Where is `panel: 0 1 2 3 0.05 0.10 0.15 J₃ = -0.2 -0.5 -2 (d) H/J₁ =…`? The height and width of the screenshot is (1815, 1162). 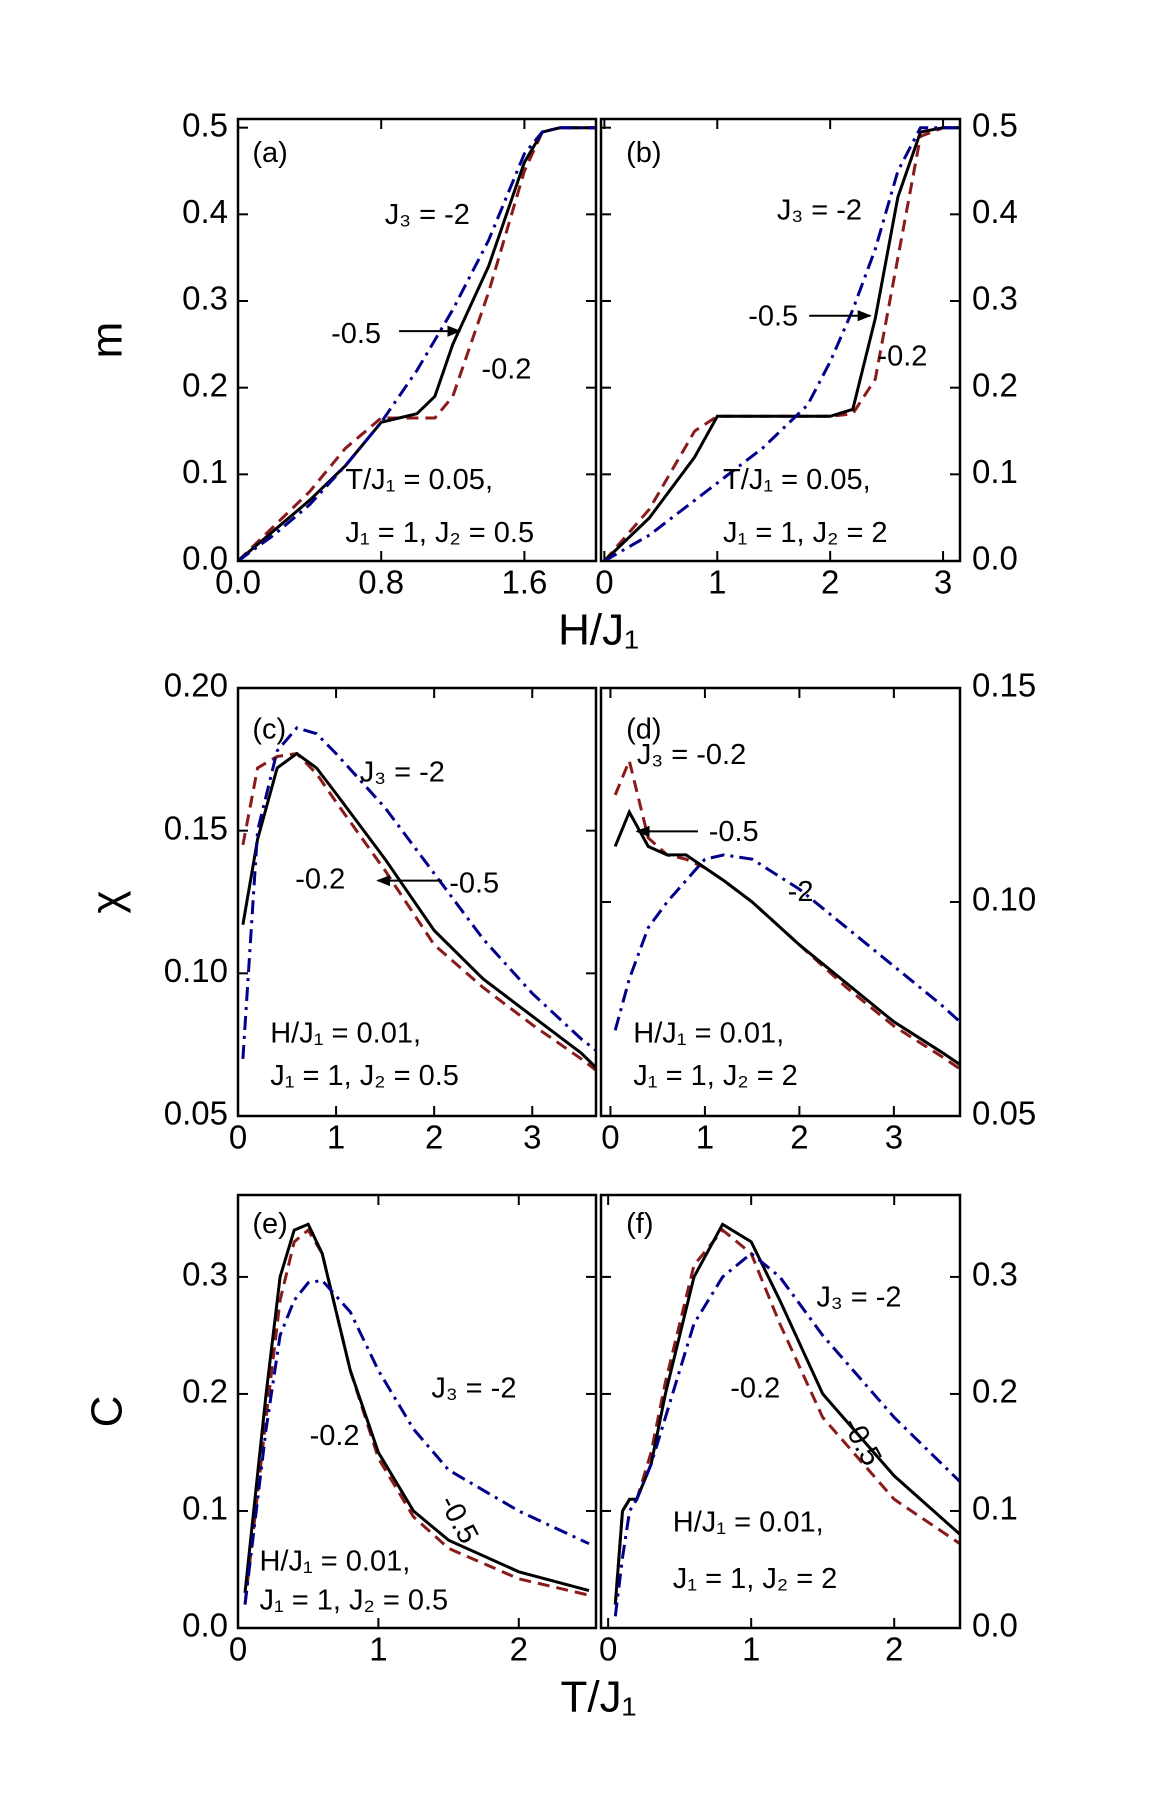 panel: 0 1 2 3 0.05 0.10 0.15 J₃ = -0.2 -0.5 -2 (d) H/J₁ =… is located at coordinates (817, 911).